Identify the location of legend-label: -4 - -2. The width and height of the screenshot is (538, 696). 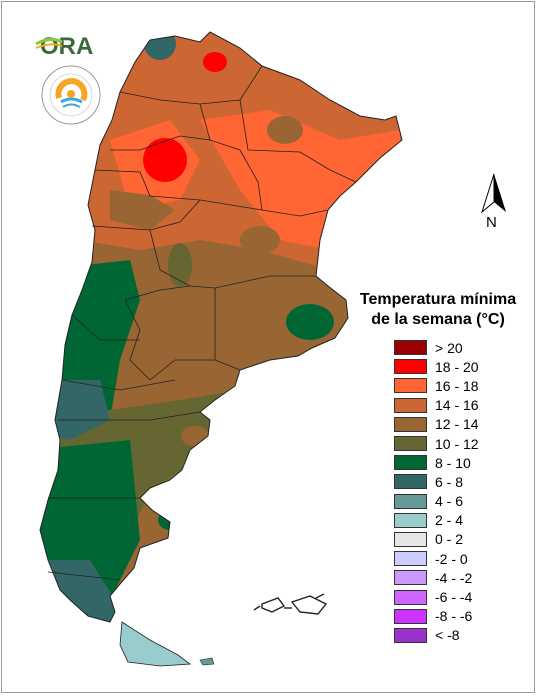
(454, 577).